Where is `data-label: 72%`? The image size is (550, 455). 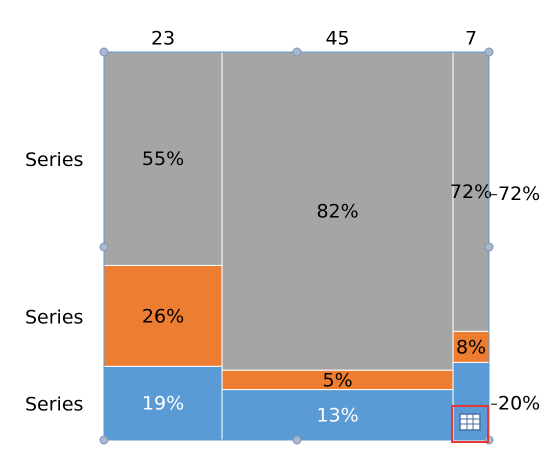 data-label: 72% is located at coordinates (471, 192).